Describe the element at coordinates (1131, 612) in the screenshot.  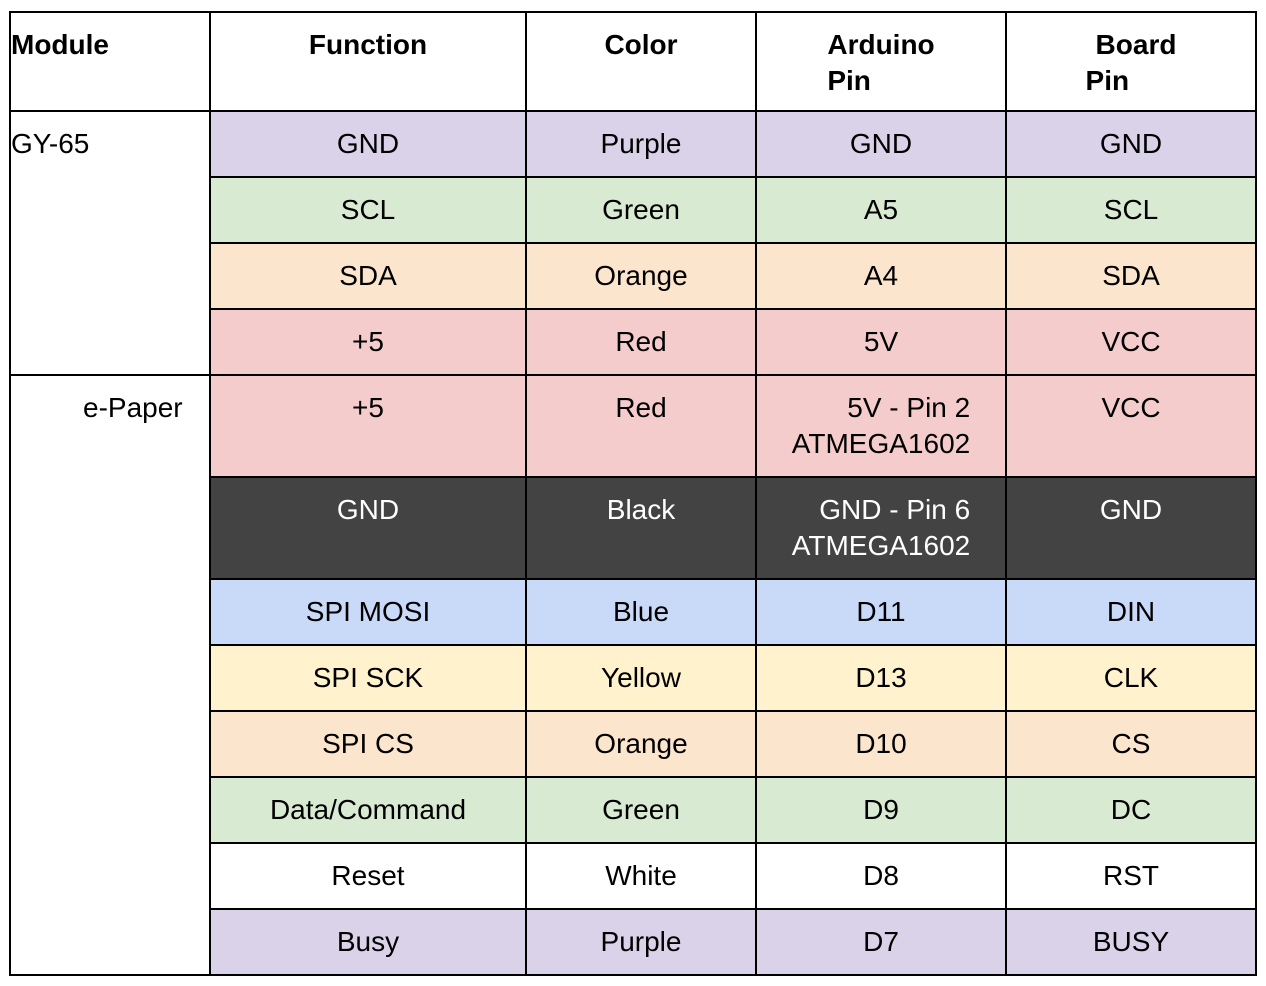
I see `cell-board-pin: DIN` at that location.